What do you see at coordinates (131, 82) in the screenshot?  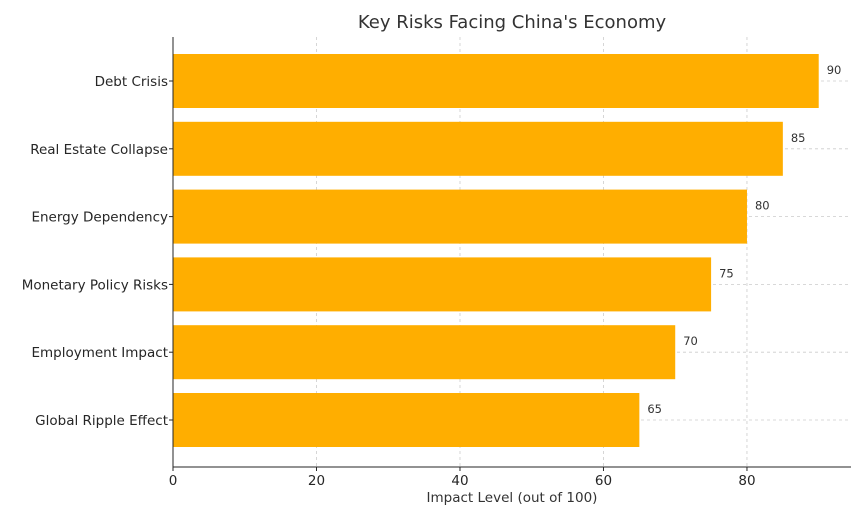 I see `category-label: Debt Crisis` at bounding box center [131, 82].